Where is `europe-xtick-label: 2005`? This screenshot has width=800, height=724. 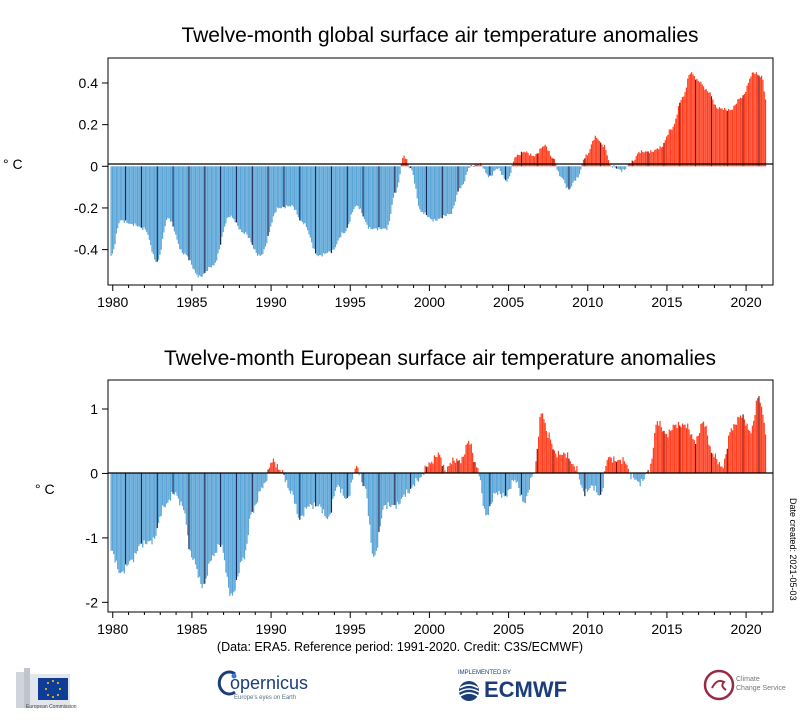
europe-xtick-label: 2005 is located at coordinates (508, 629).